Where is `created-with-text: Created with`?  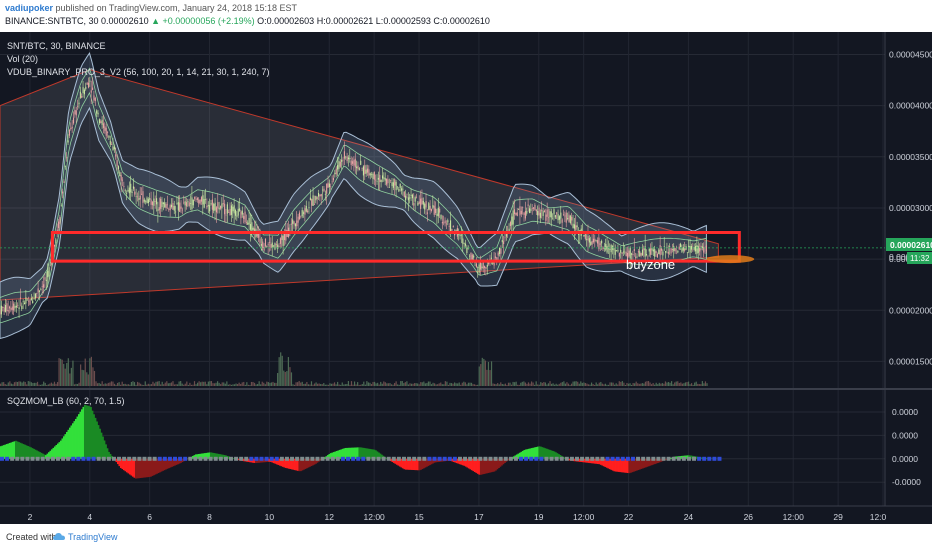 created-with-text: Created with is located at coordinates (31, 537).